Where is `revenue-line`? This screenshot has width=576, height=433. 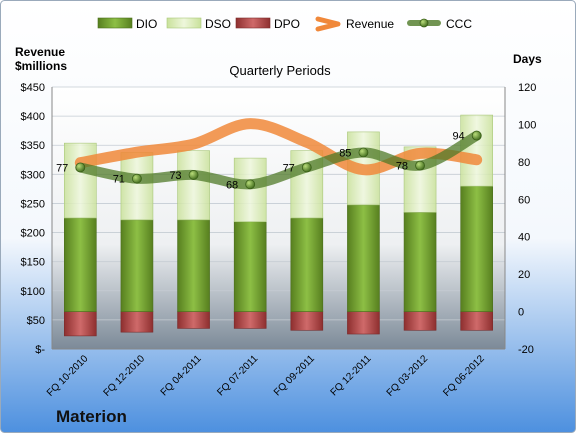 revenue-line is located at coordinates (278, 147).